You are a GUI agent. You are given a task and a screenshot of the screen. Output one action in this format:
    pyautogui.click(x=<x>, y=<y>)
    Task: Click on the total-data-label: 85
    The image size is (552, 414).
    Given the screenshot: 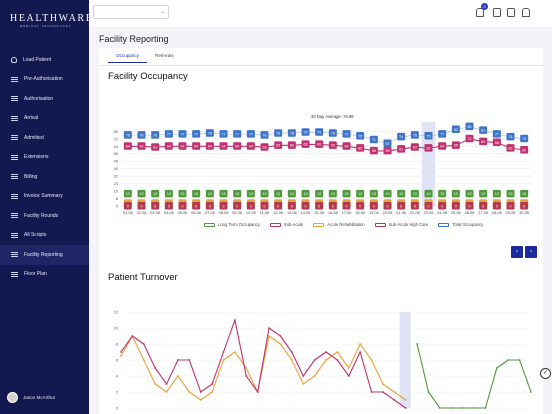 What is the action you would take?
    pyautogui.click(x=470, y=127)
    